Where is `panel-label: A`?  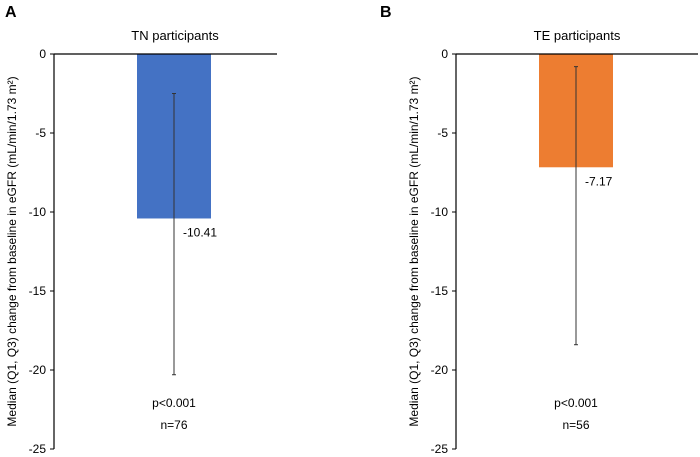 panel-label: A is located at coordinates (11, 12).